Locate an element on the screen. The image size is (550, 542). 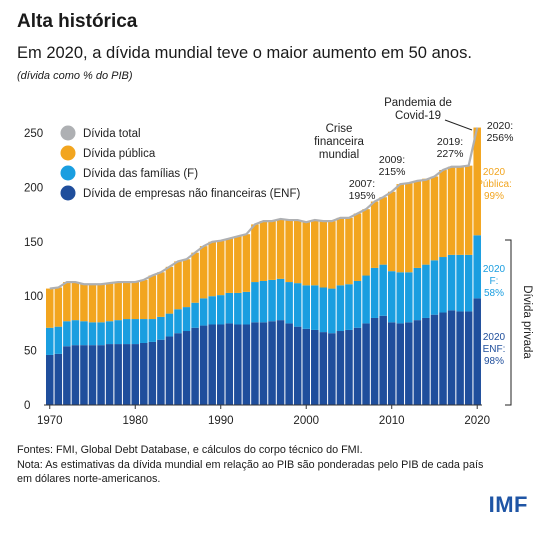
annotation-2020-year: 2020: is located at coordinates (500, 126).